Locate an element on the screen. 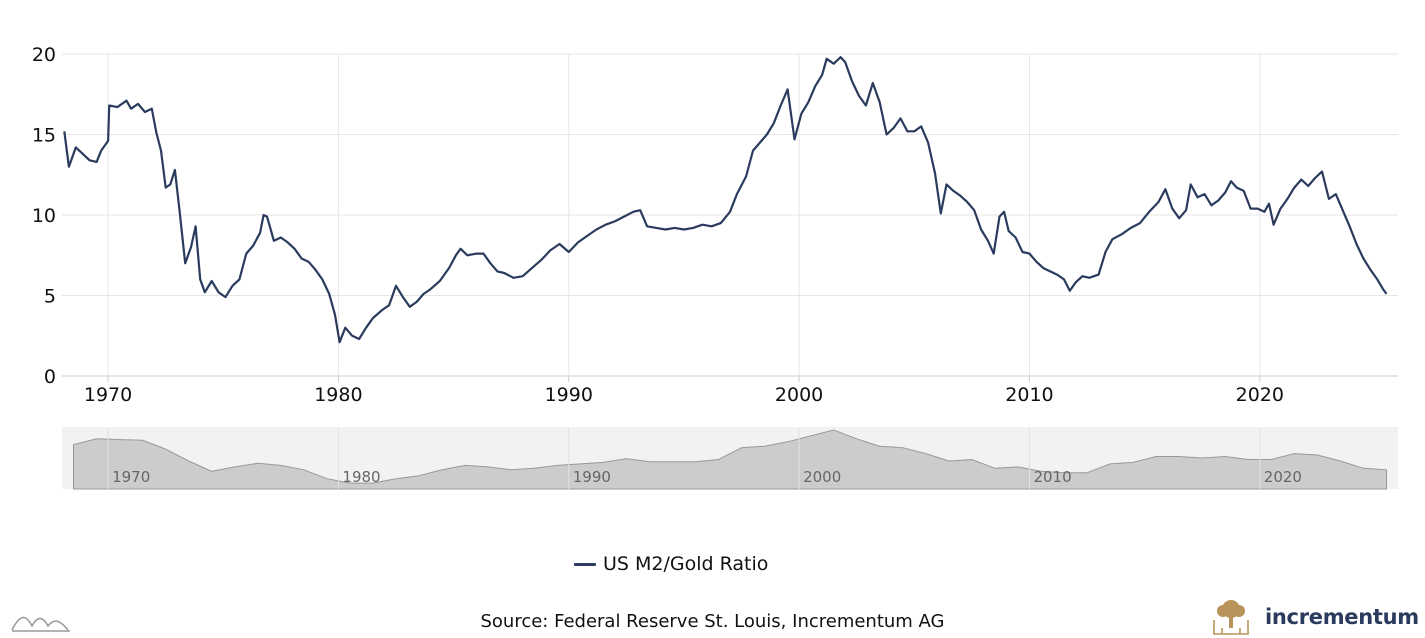 The image size is (1425, 638). x-tick-label: 1980 is located at coordinates (338, 395).